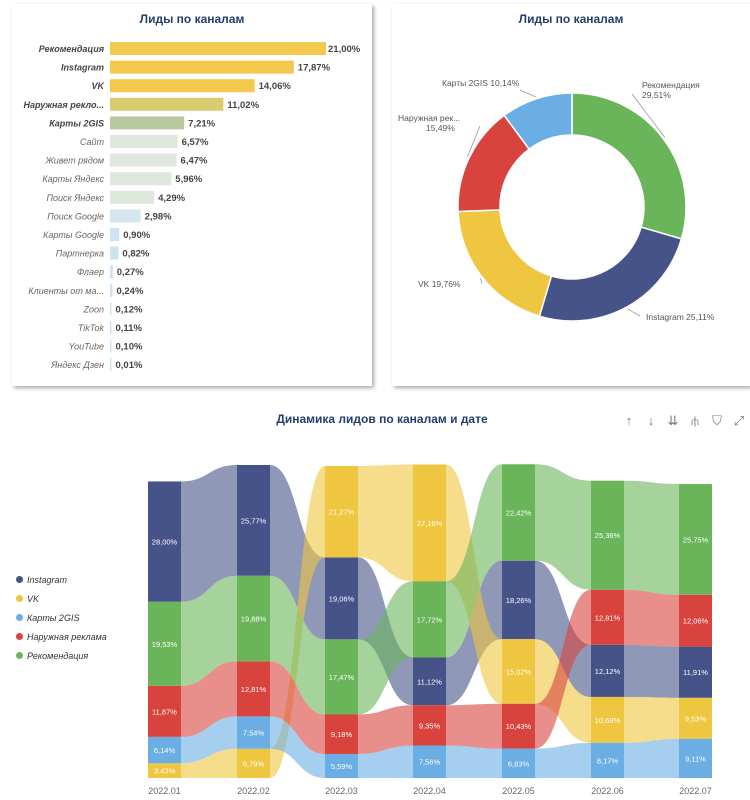 This screenshot has height=800, width=750. I want to click on legend-item: VK, so click(61, 598).